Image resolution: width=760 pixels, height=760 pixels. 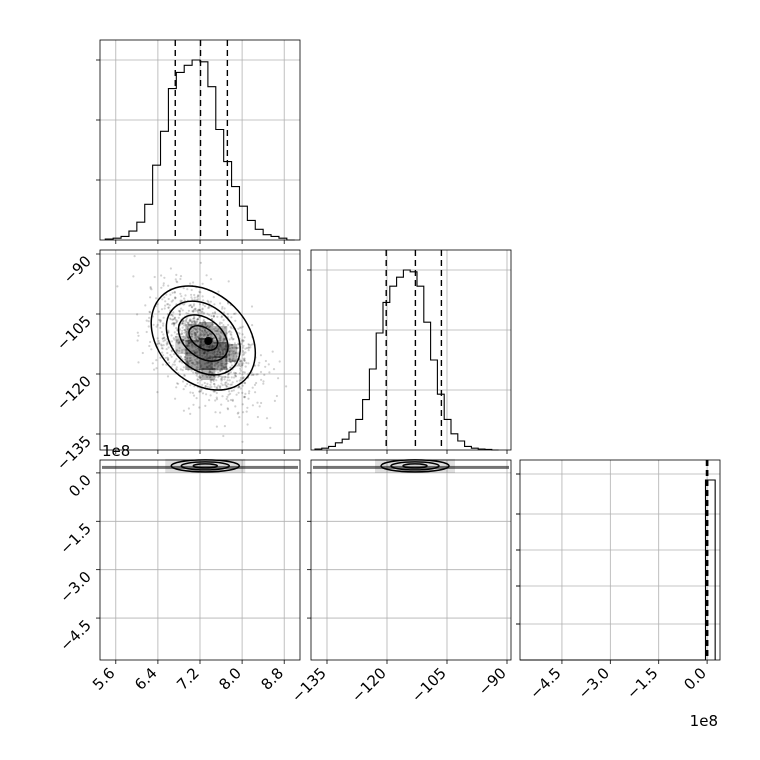 What do you see at coordinates (75, 635) in the screenshot?
I see `z-tick-label-left: −4.5` at bounding box center [75, 635].